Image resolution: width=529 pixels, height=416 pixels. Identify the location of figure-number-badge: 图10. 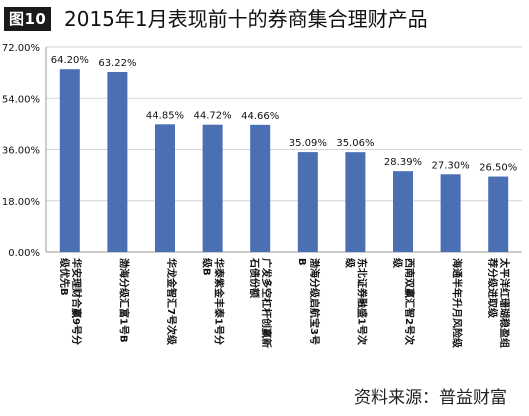
(28, 19).